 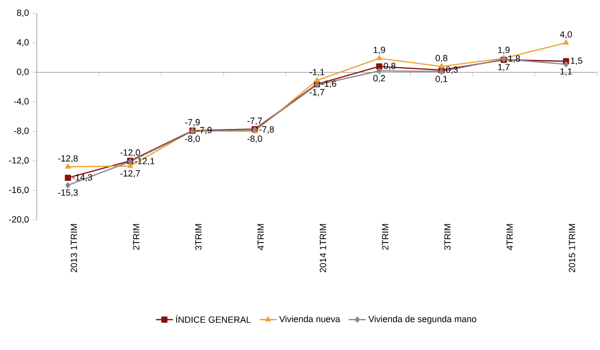 I want to click on data-label: 0,3, so click(x=452, y=70).